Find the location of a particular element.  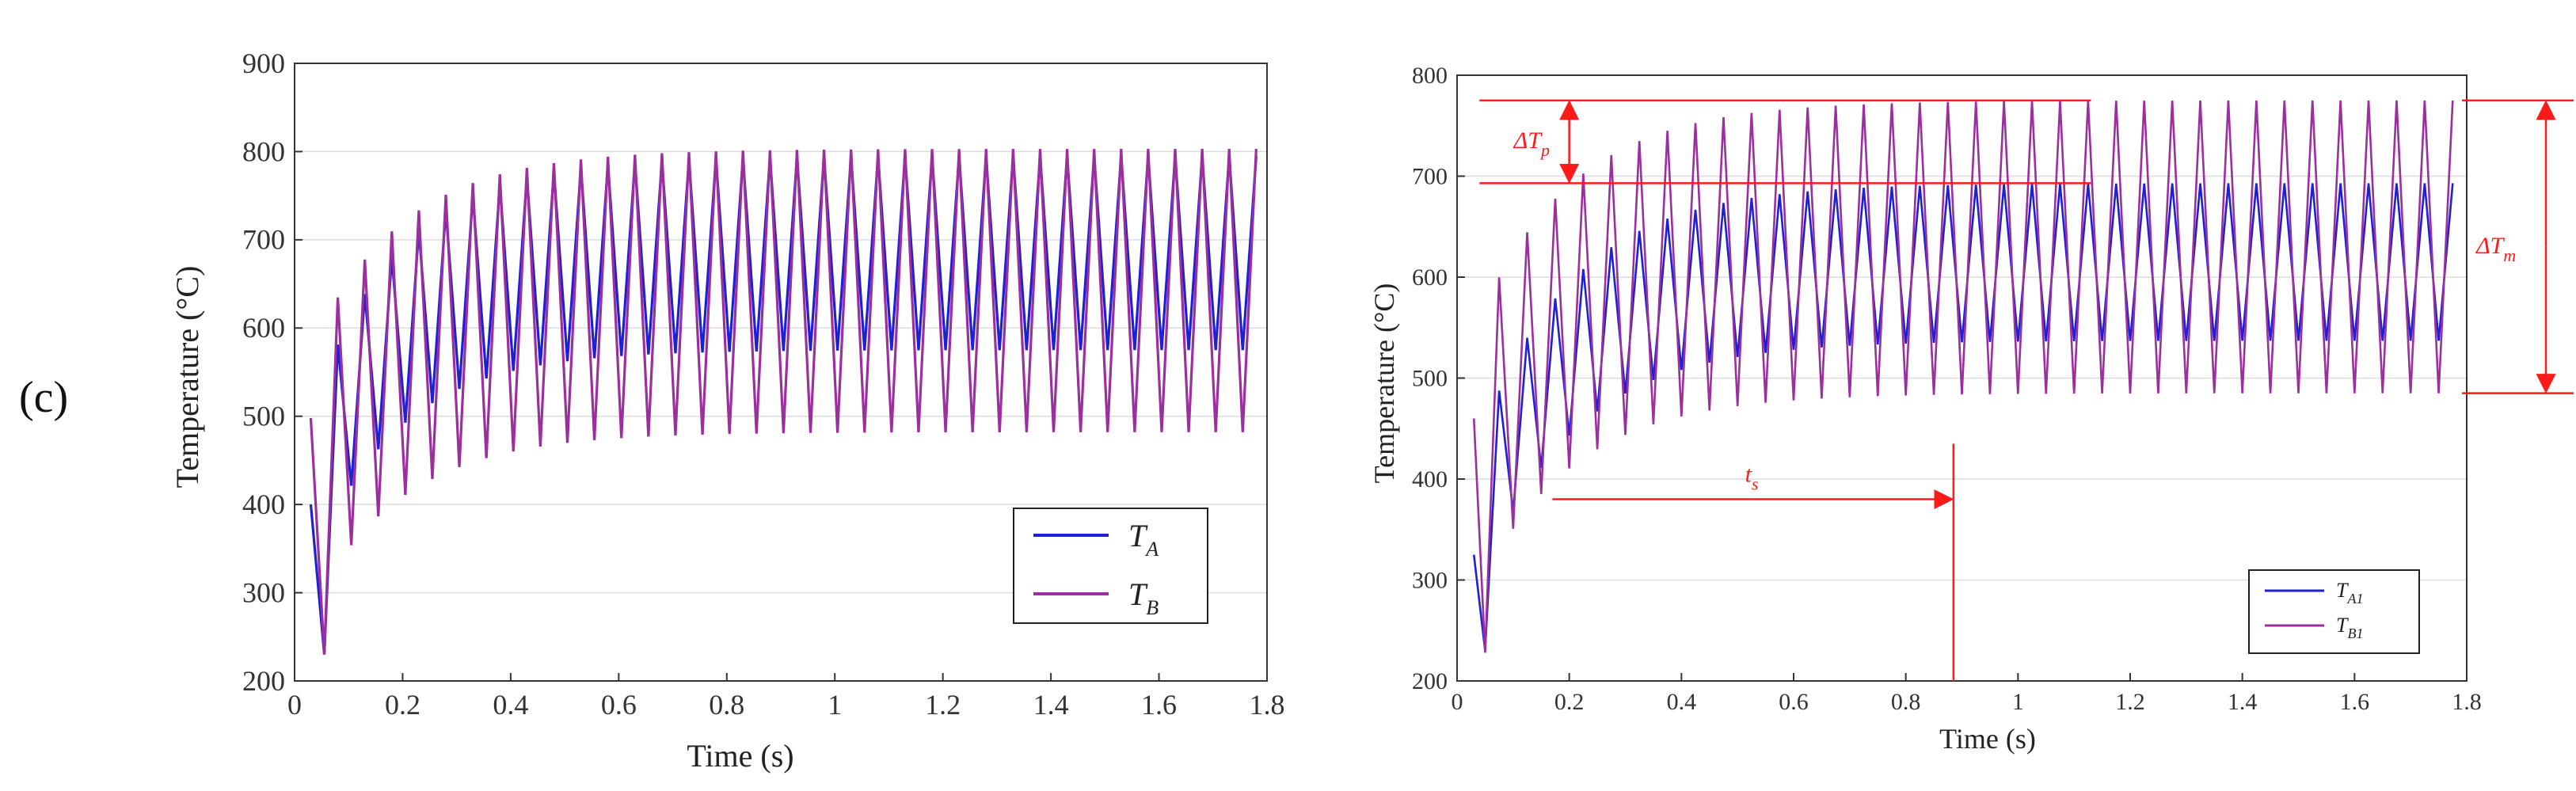

right-y-axis-label: Temperature (°C) is located at coordinates (1384, 384).